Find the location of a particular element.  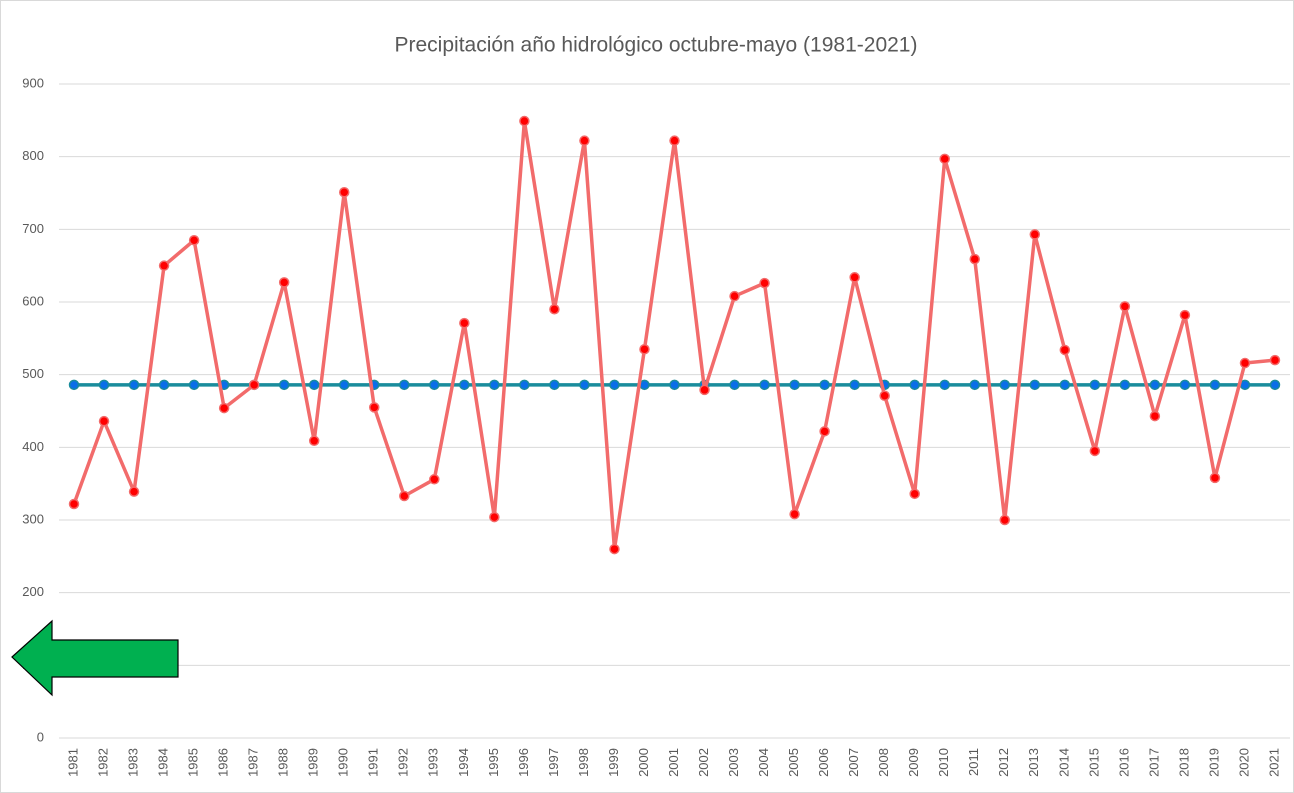

x-tick-label: 1988 is located at coordinates (283, 762).